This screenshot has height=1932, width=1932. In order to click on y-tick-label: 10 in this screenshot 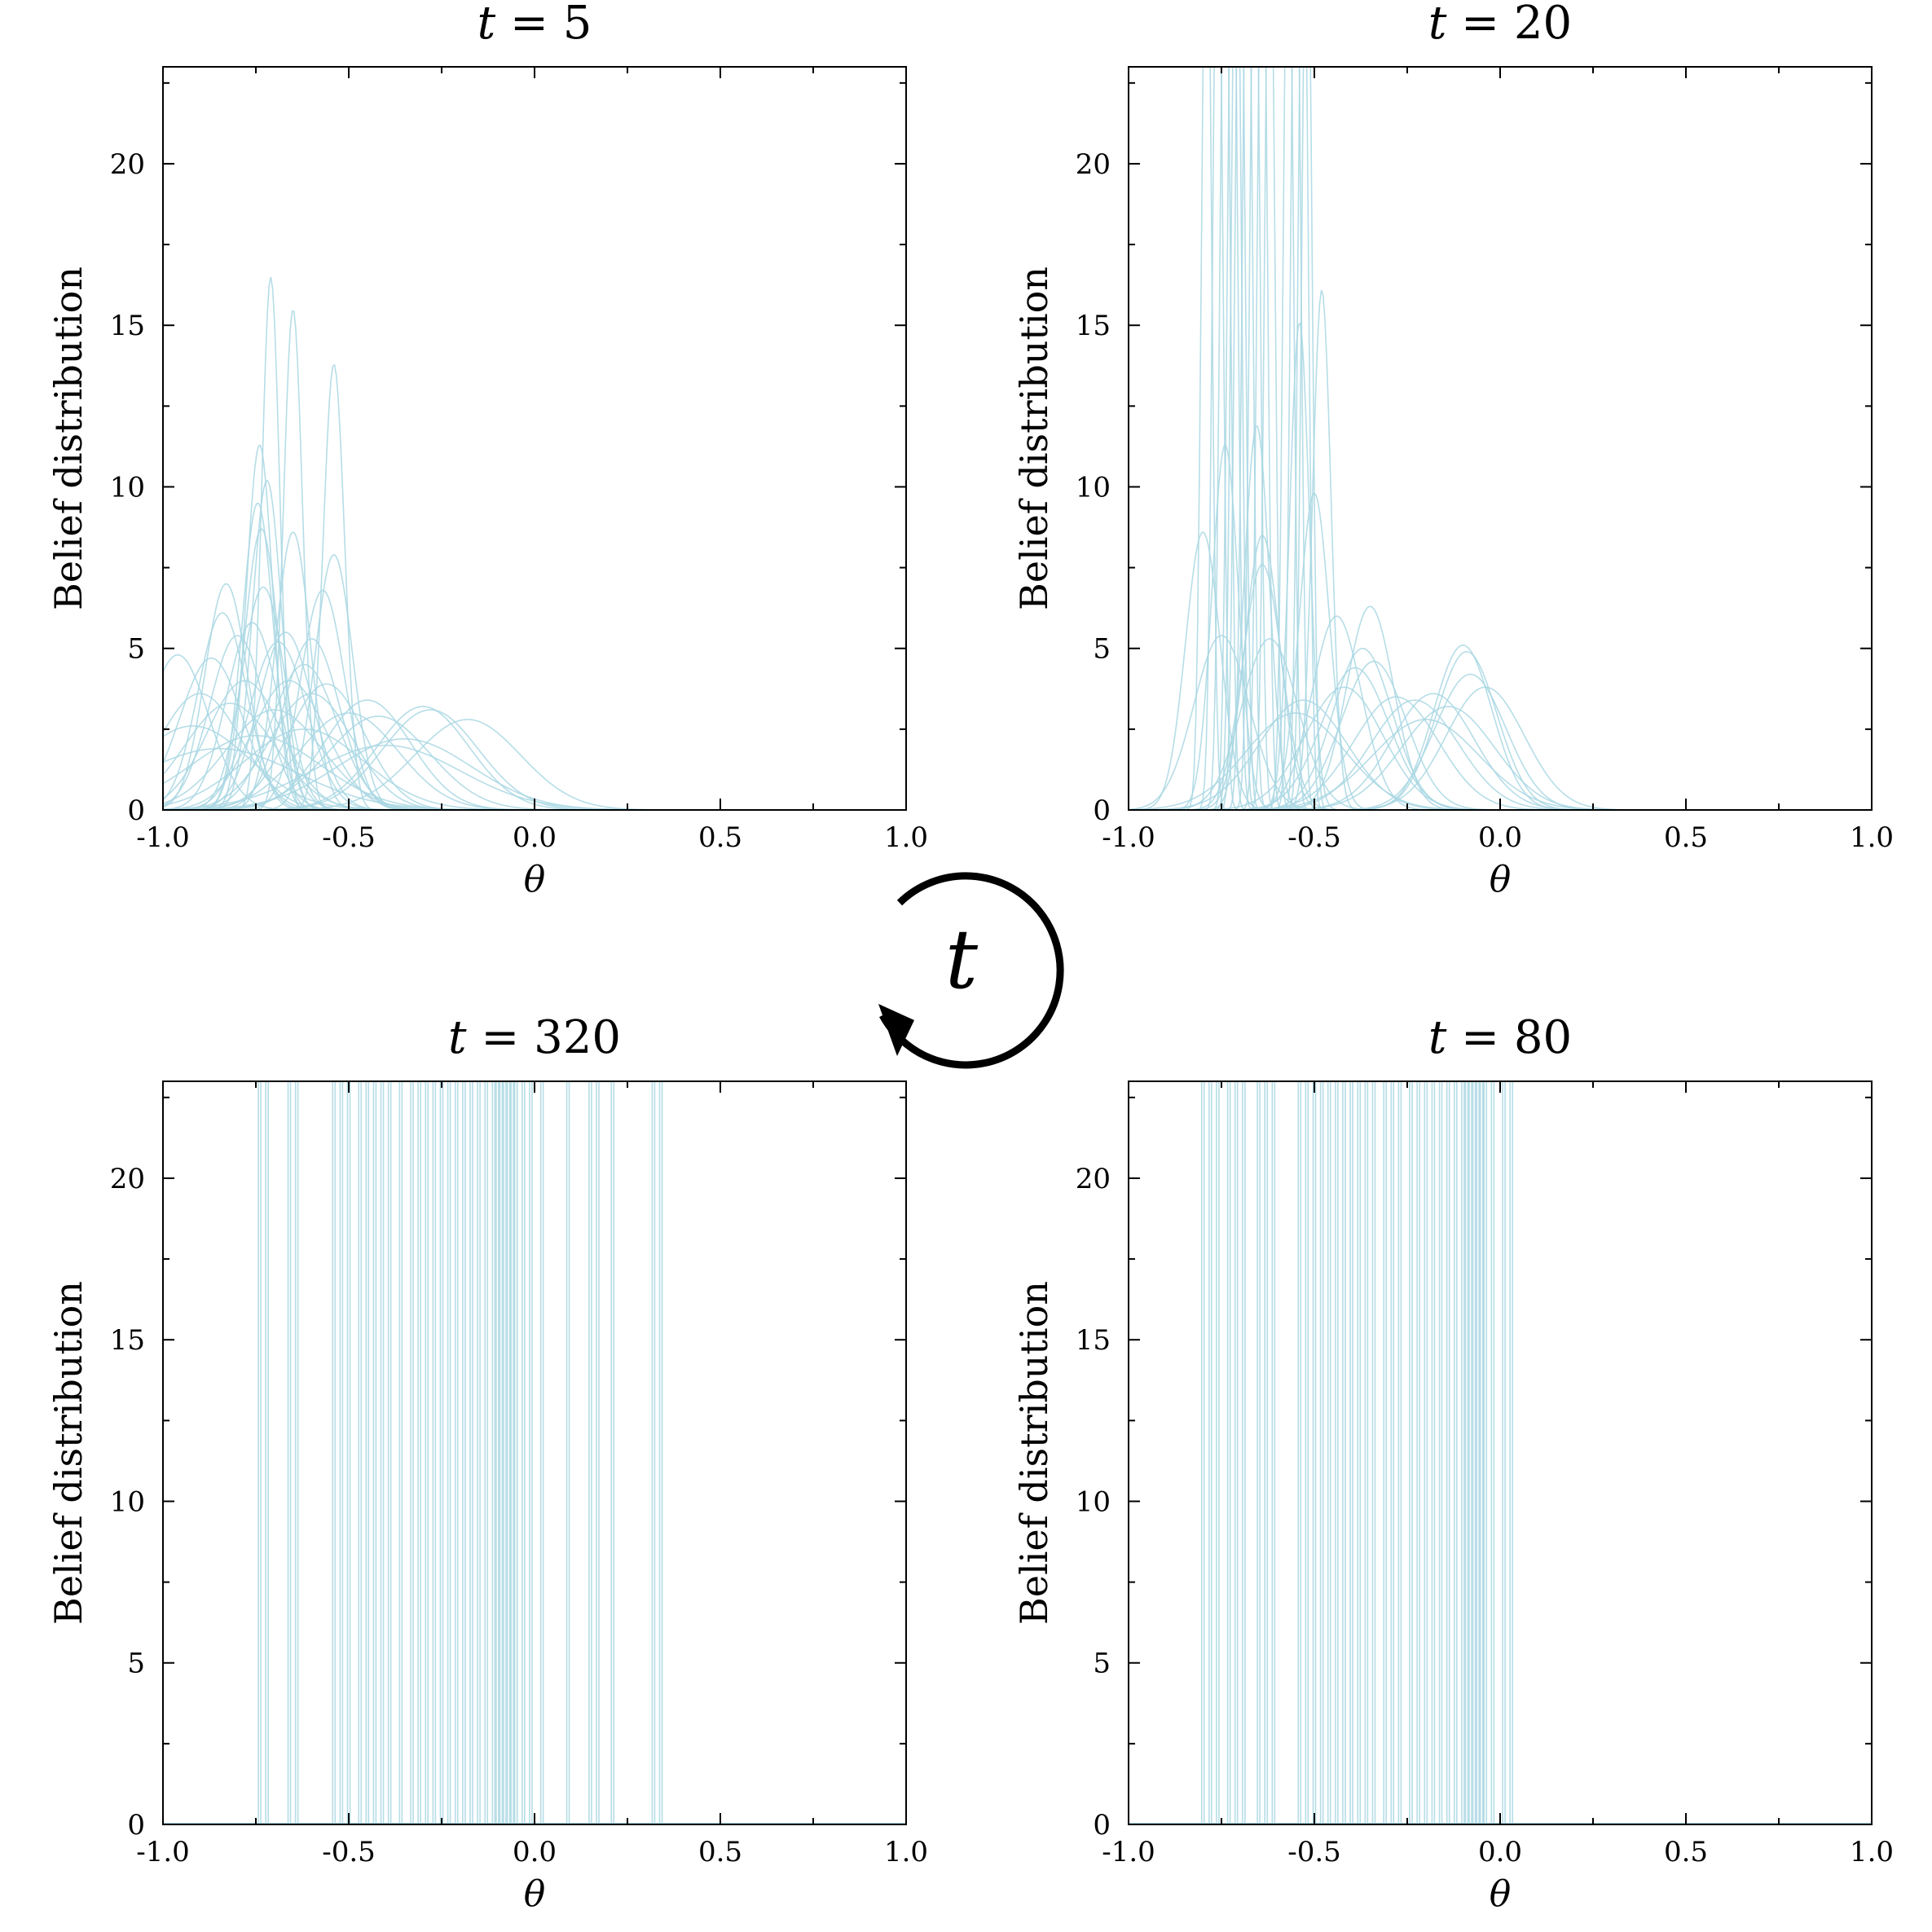, I will do `click(1093, 1501)`.